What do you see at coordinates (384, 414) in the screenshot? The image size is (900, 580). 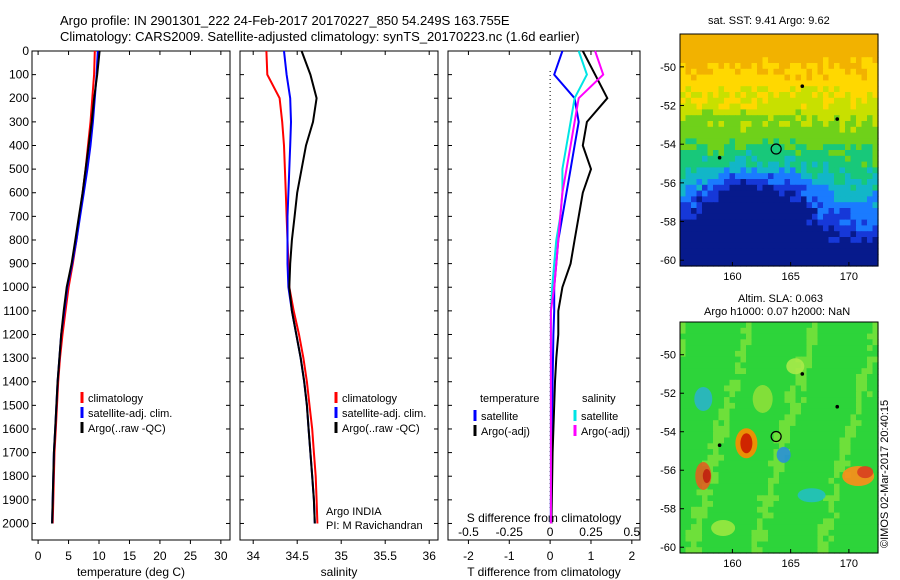 I see `salinity-legend-label: satellite-adj. clim.` at bounding box center [384, 414].